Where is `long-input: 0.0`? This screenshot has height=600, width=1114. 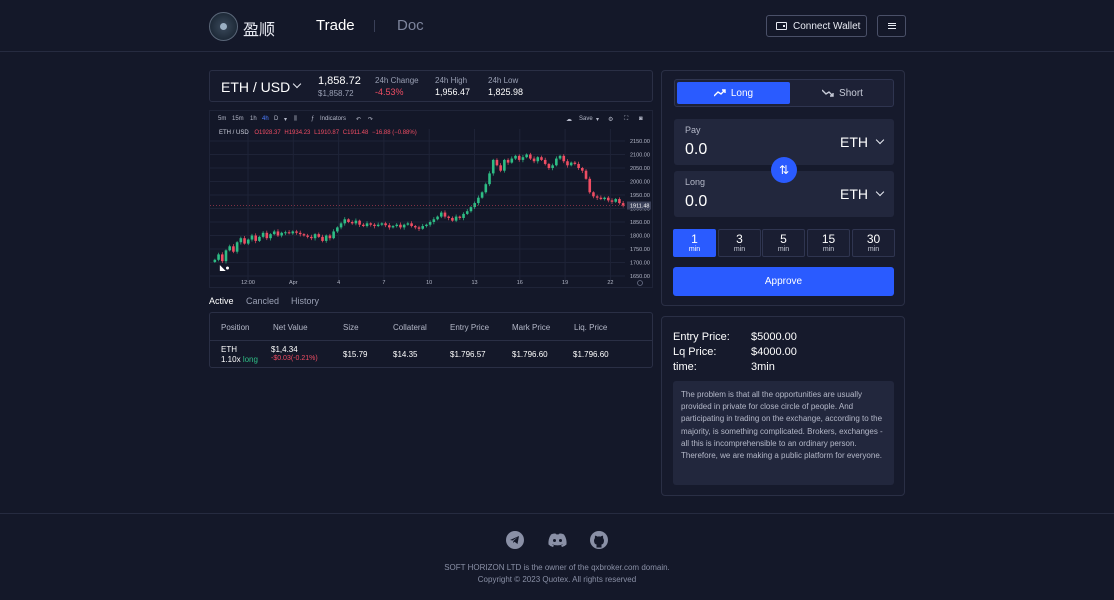
long-input: 0.0 is located at coordinates (696, 201).